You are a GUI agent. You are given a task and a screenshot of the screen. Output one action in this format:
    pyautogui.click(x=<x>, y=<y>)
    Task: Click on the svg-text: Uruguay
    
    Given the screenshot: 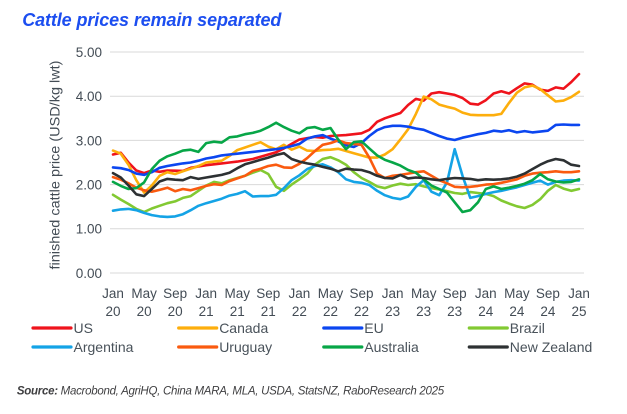 What is the action you would take?
    pyautogui.click(x=245, y=347)
    